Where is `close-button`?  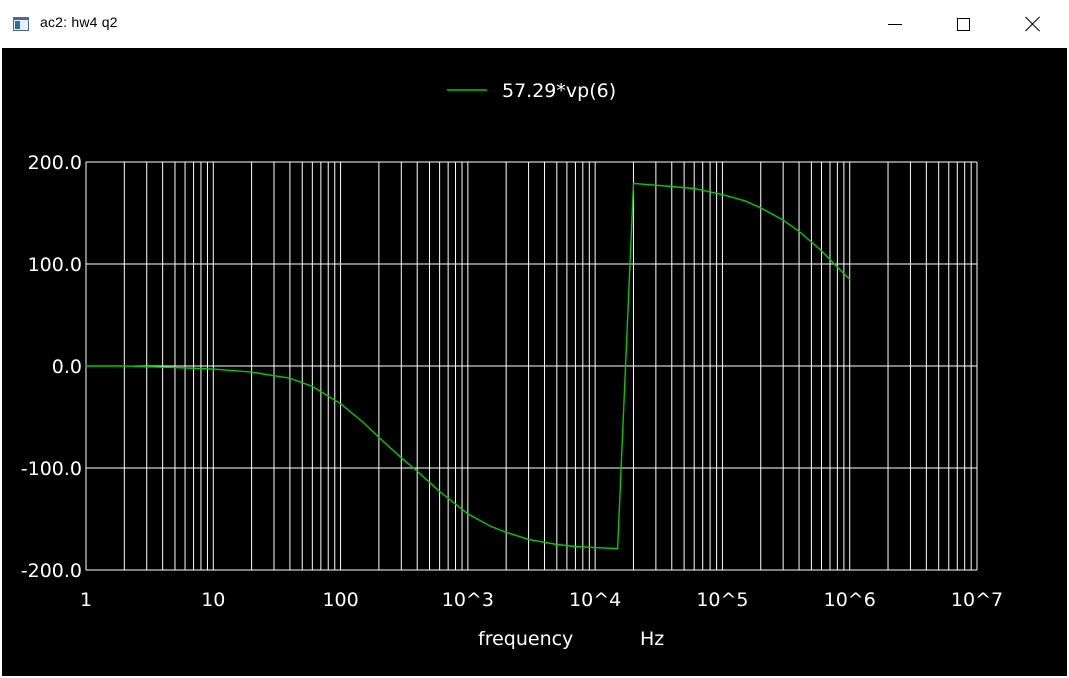
close-button is located at coordinates (1033, 24).